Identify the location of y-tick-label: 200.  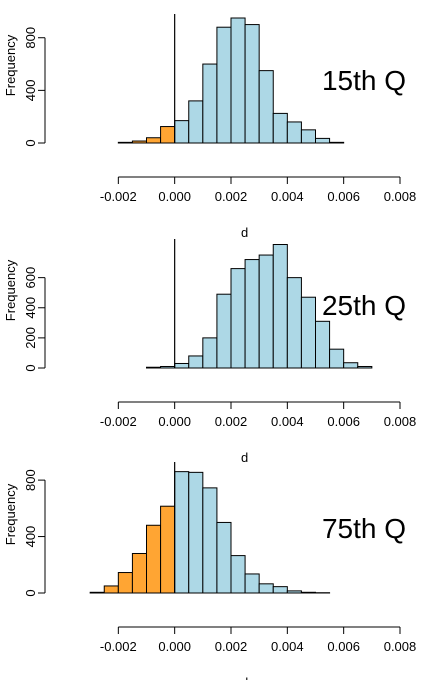
(30, 338).